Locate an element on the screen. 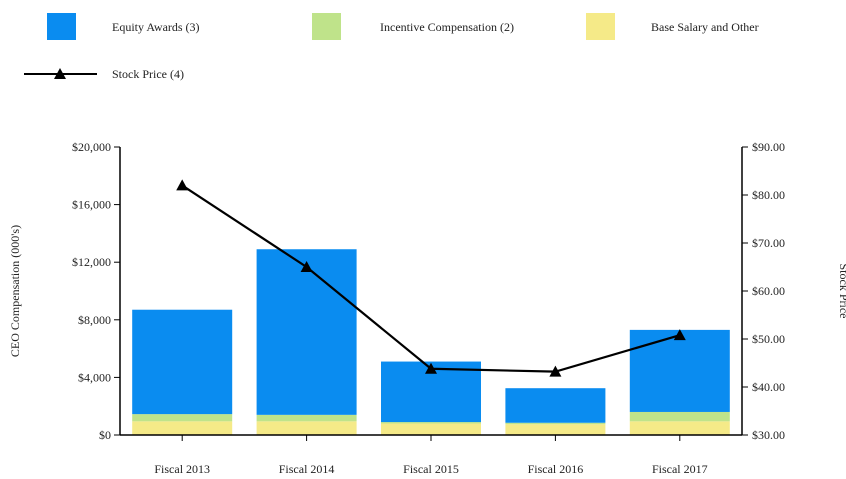  right-axis-tick-label: $80.00 is located at coordinates (768, 195).